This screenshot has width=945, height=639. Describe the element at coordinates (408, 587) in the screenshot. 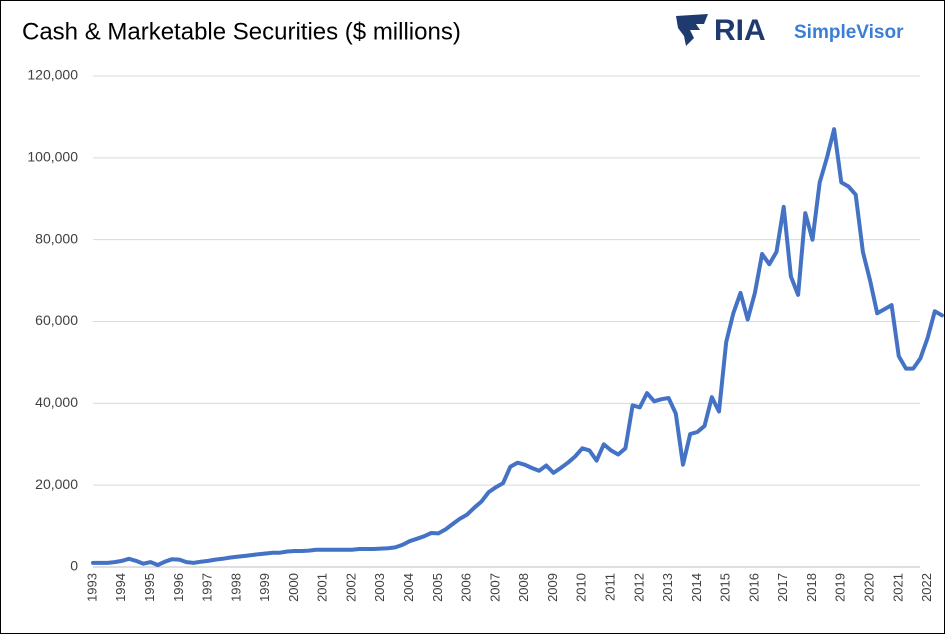

I see `x-tick-label: 2004` at that location.